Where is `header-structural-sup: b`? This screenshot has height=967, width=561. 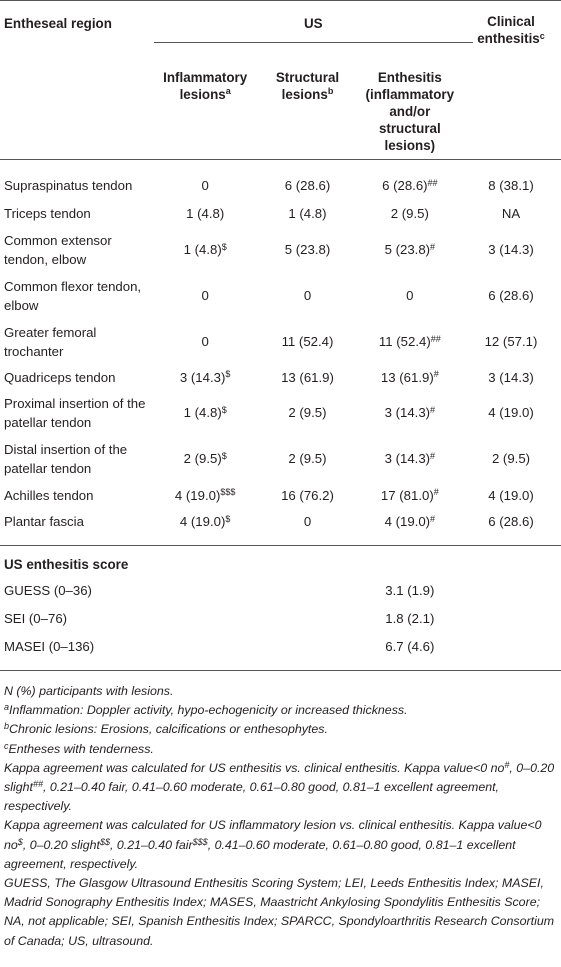 header-structural-sup: b is located at coordinates (330, 91).